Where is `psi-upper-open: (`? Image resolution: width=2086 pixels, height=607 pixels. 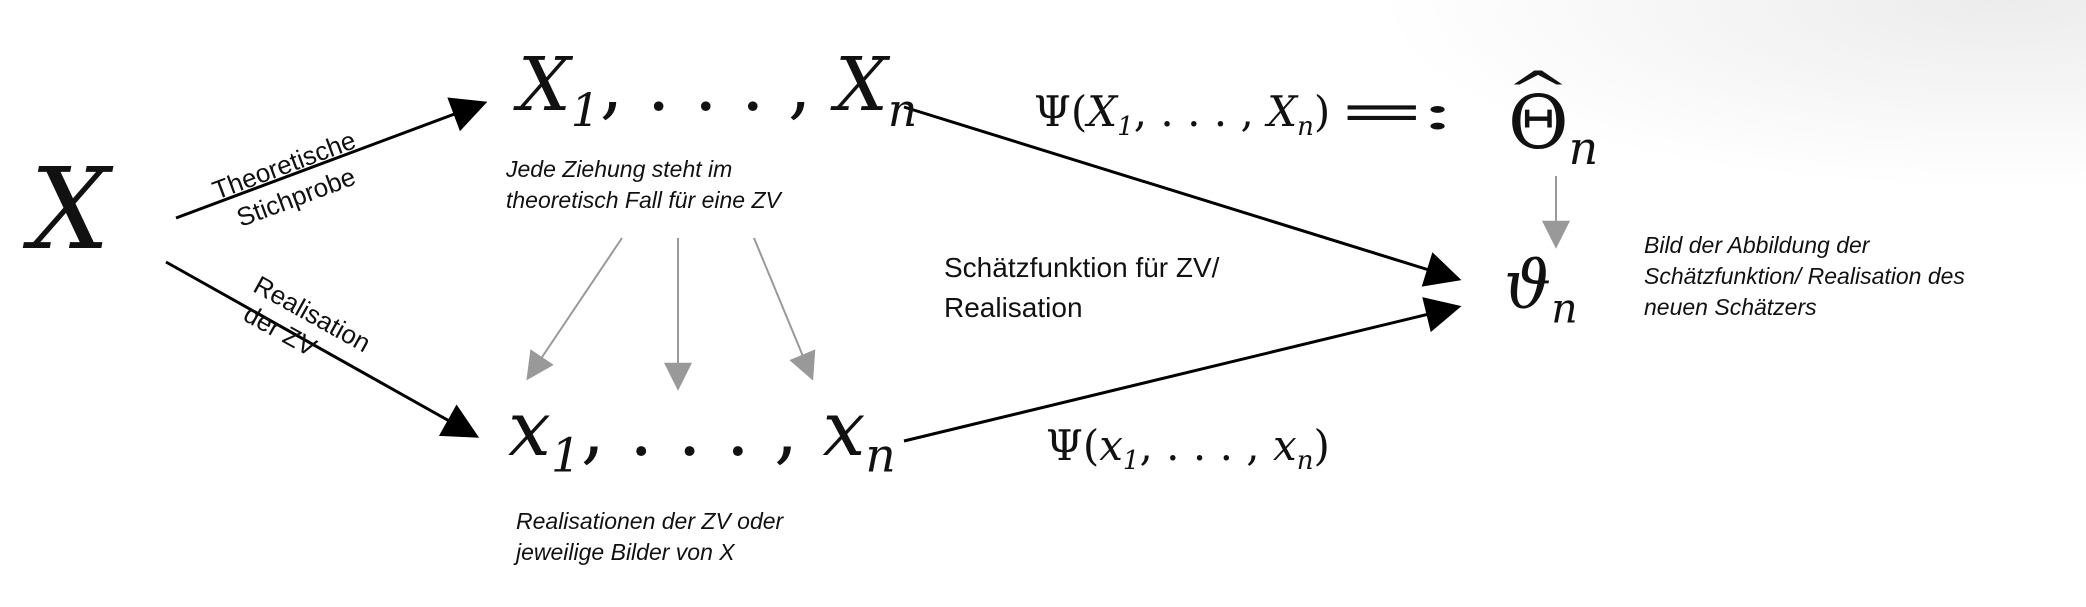
psi-upper-open: ( is located at coordinates (1079, 111).